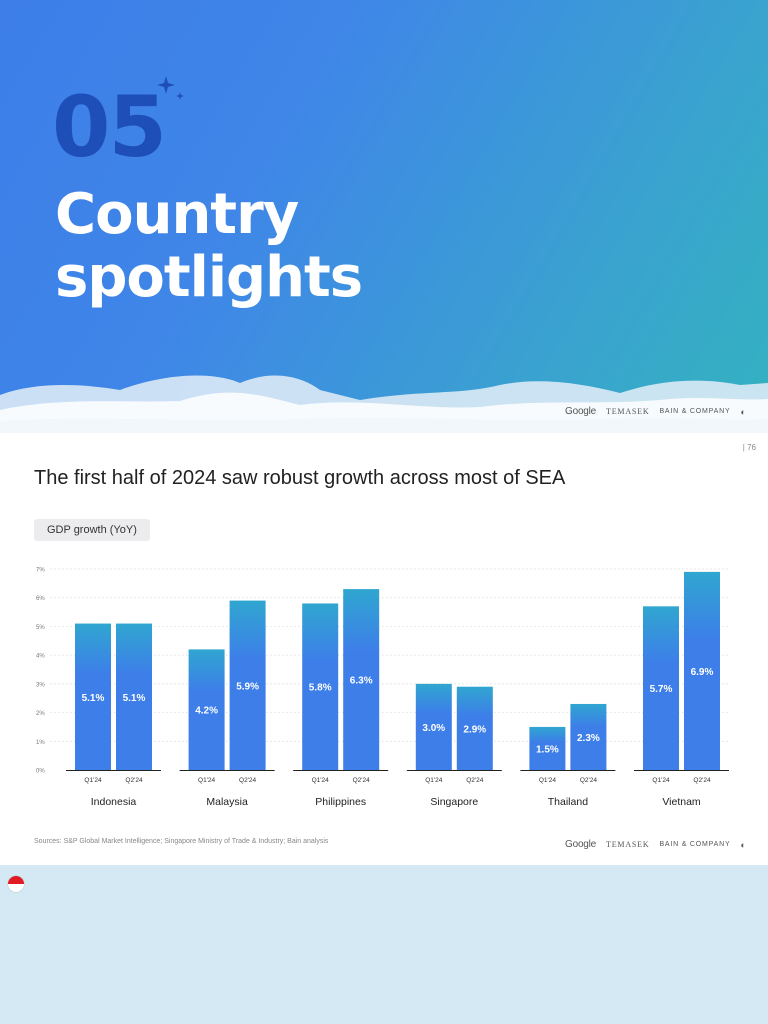 The height and width of the screenshot is (1024, 768). Describe the element at coordinates (340, 802) in the screenshot. I see `country-label: Philippines` at that location.